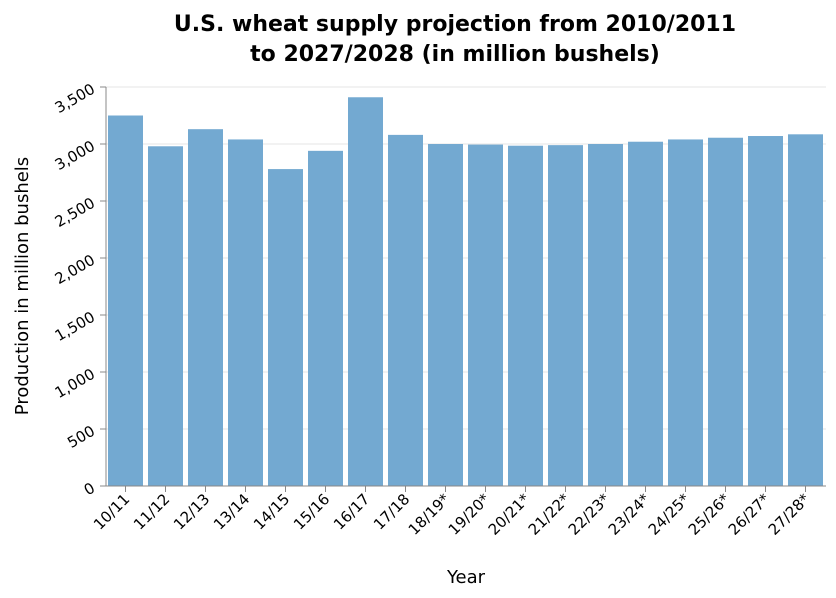 The image size is (836, 598). I want to click on x-axis-title: Year, so click(466, 577).